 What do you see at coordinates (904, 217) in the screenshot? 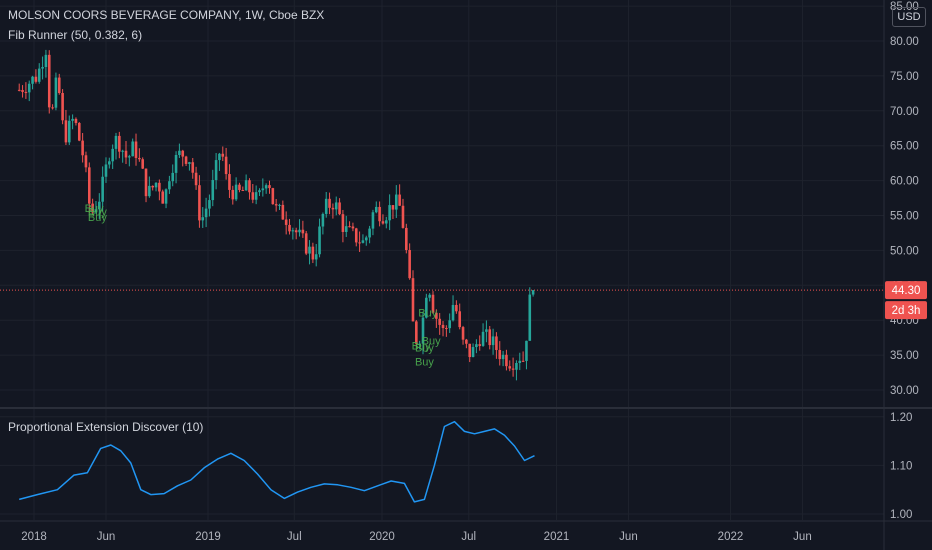
I see `y-tick-label: 55.00` at bounding box center [904, 217].